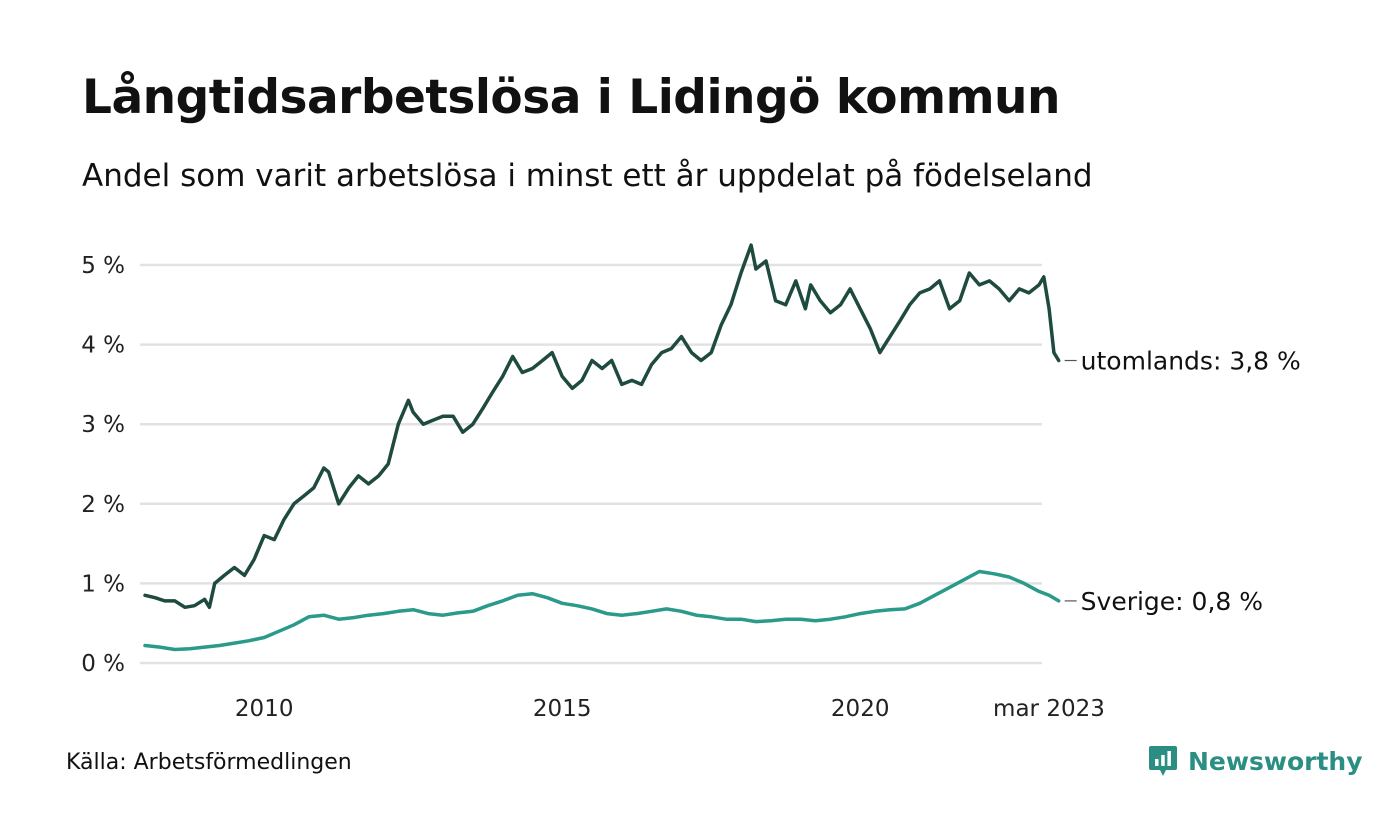 This screenshot has width=1400, height=840. I want to click on x-tick-label: 2015, so click(562, 709).